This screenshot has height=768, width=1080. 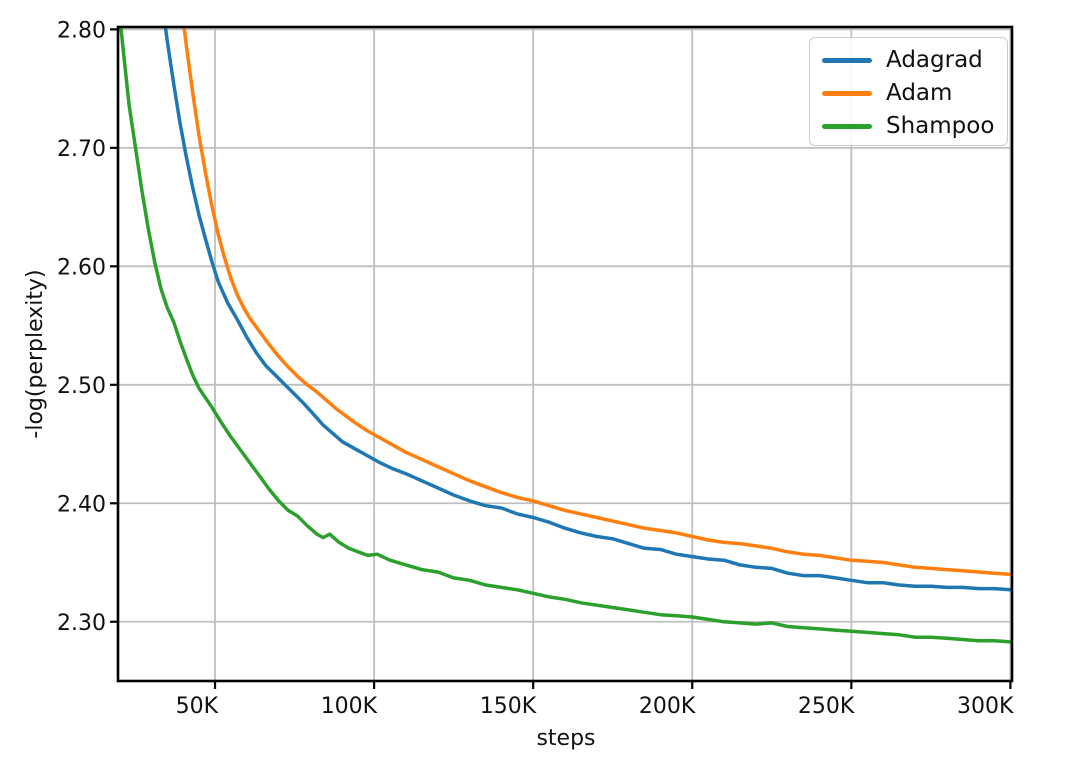 I want to click on legend-item: Shampoo, so click(x=914, y=126).